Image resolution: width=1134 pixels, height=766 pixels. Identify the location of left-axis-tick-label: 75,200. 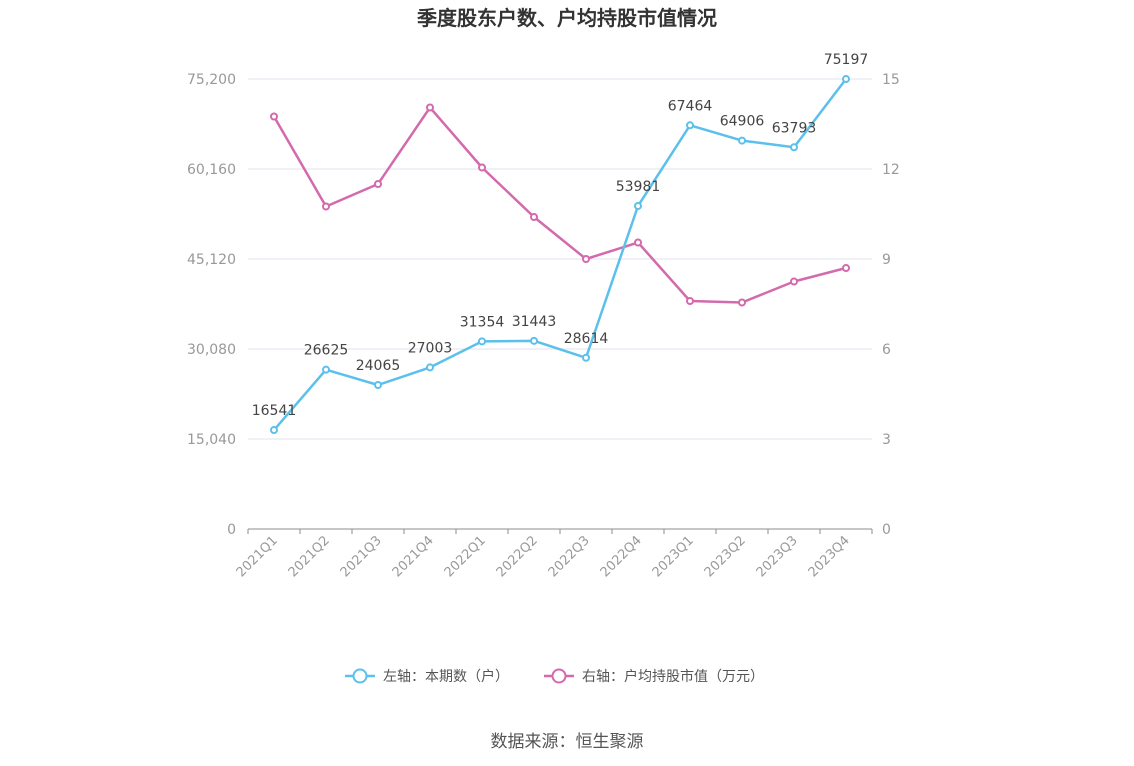
(211, 80).